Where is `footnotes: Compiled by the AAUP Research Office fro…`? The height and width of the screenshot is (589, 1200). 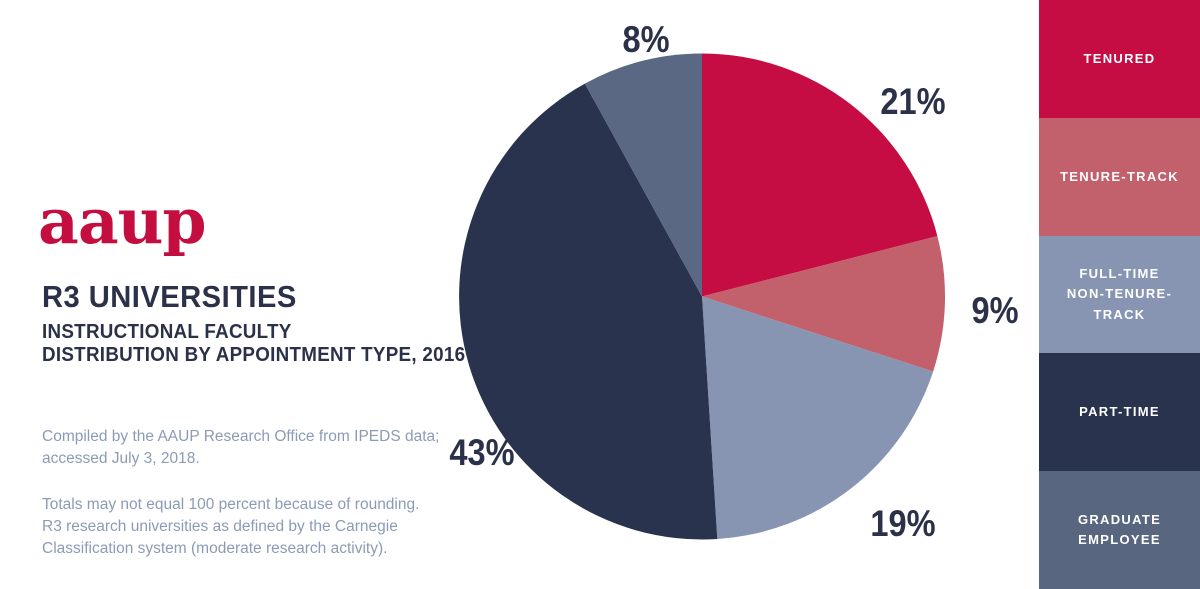
footnotes: Compiled by the AAUP Research Office fro… is located at coordinates (242, 505).